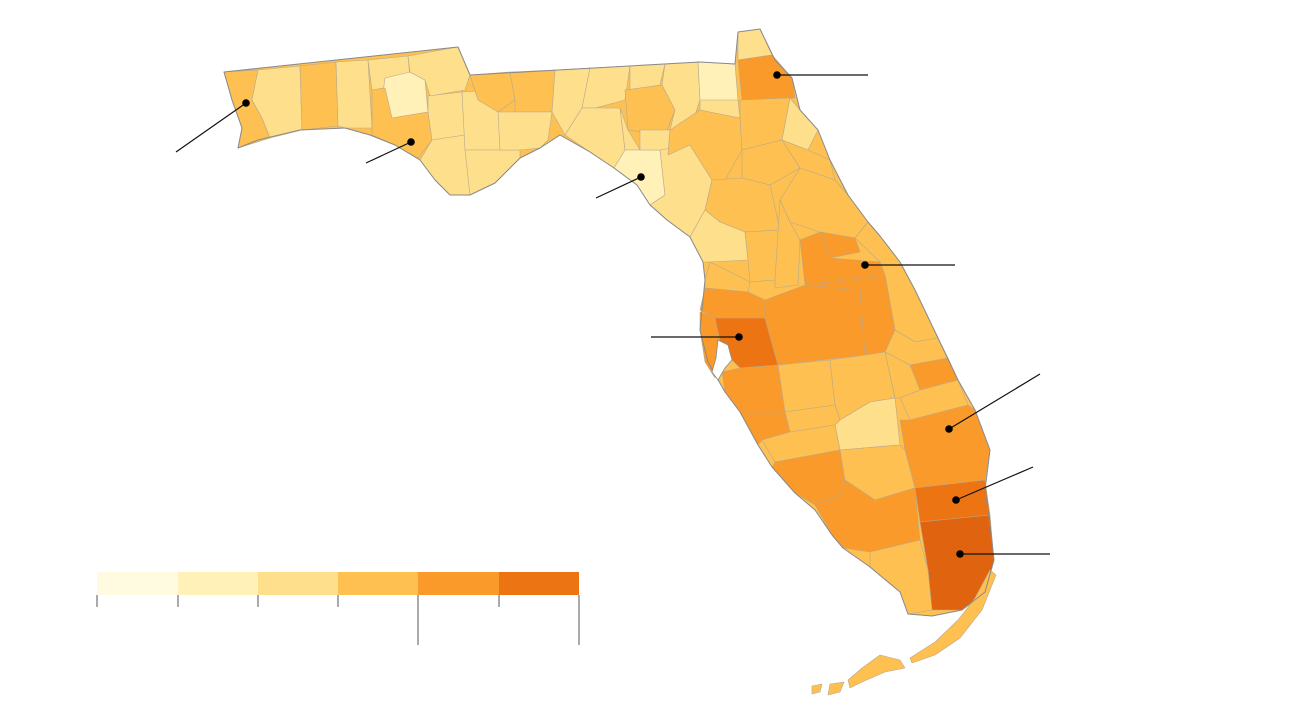 The height and width of the screenshot is (710, 1290). I want to click on callout-panama-city, so click(390, 151).